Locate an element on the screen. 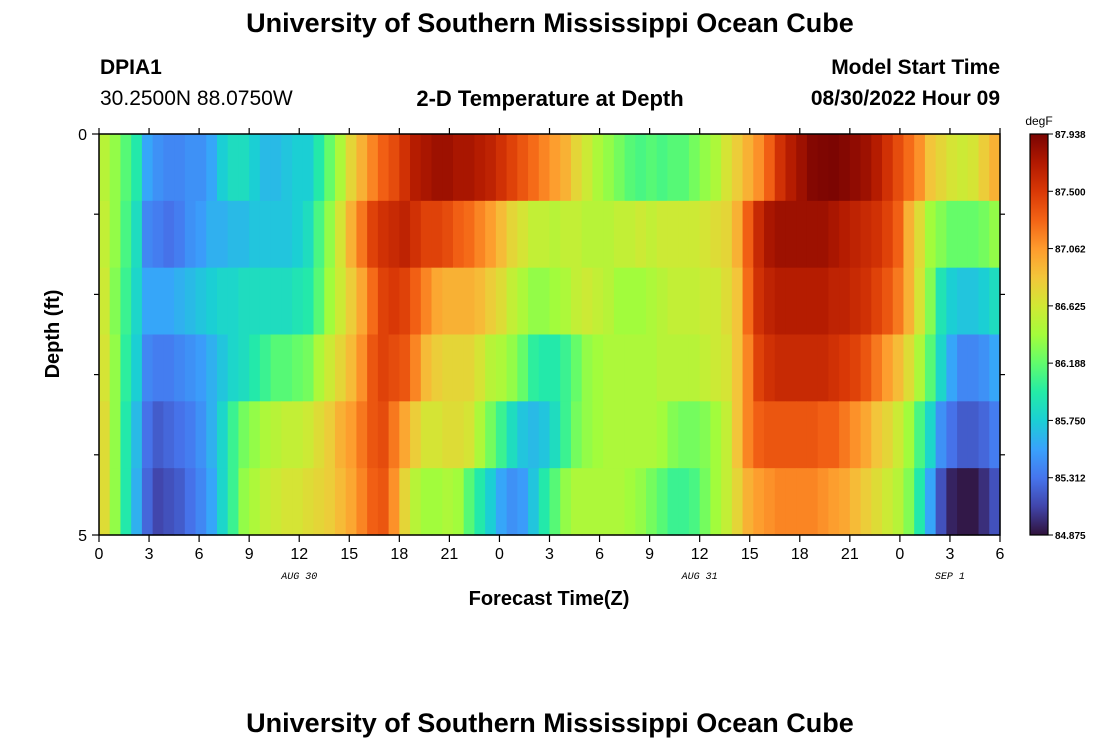 The width and height of the screenshot is (1100, 750). colorbar-unit: degF is located at coordinates (1038, 121).